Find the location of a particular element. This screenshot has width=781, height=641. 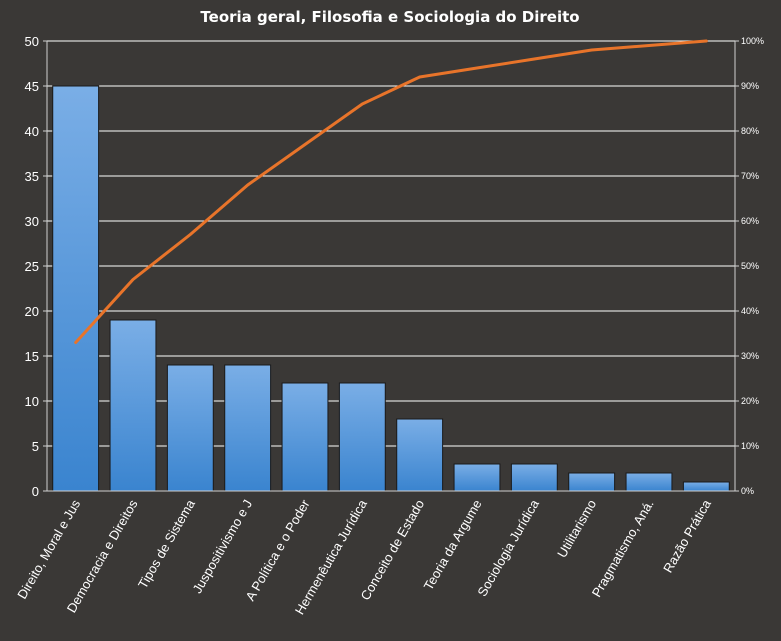

y-tick-label: 25 is located at coordinates (32, 266).